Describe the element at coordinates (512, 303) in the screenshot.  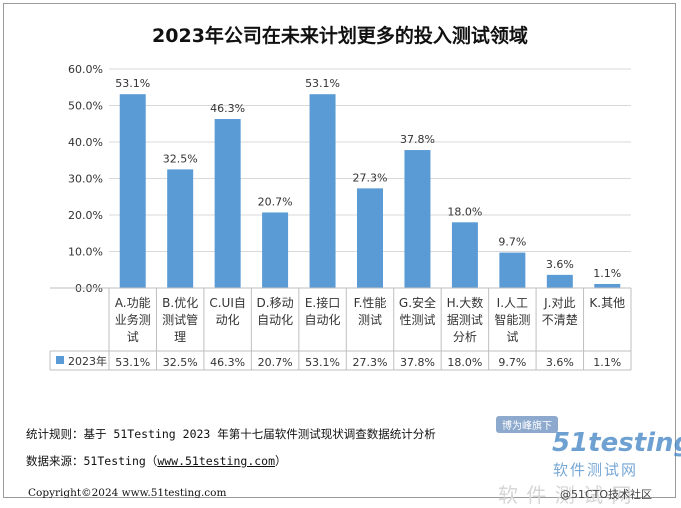
I see `category-label: I.人工` at that location.